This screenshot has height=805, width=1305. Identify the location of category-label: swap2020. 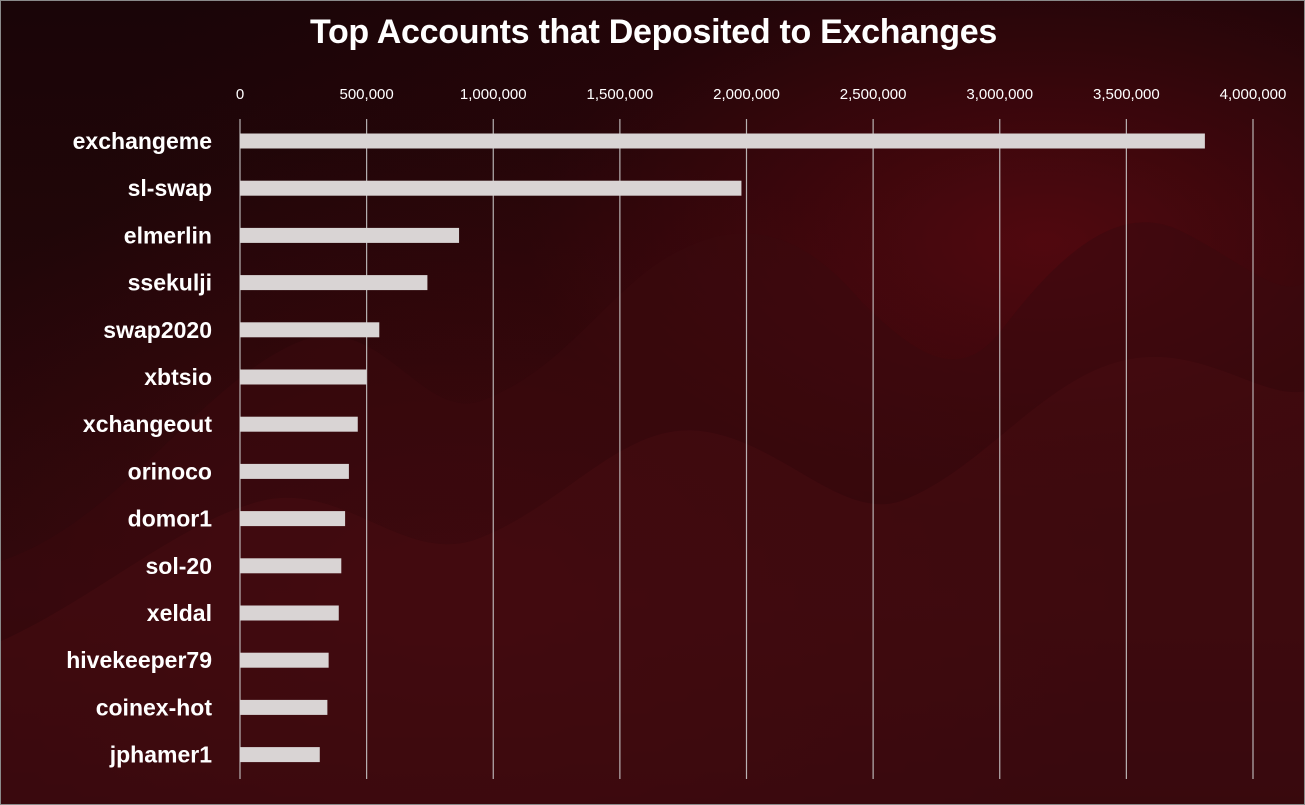
(157, 330).